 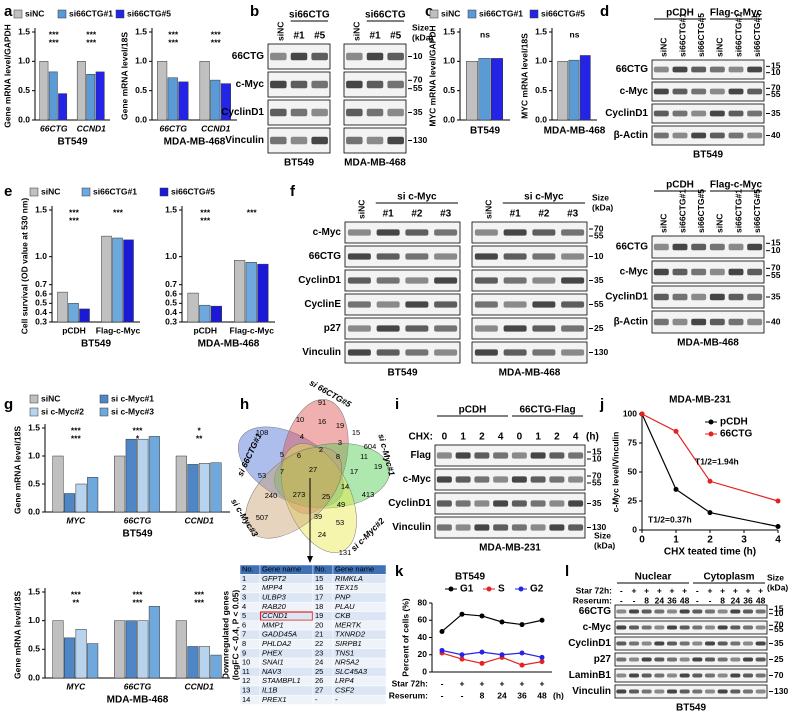 What do you see at coordinates (567, 571) in the screenshot?
I see `panel-letter: l` at bounding box center [567, 571].